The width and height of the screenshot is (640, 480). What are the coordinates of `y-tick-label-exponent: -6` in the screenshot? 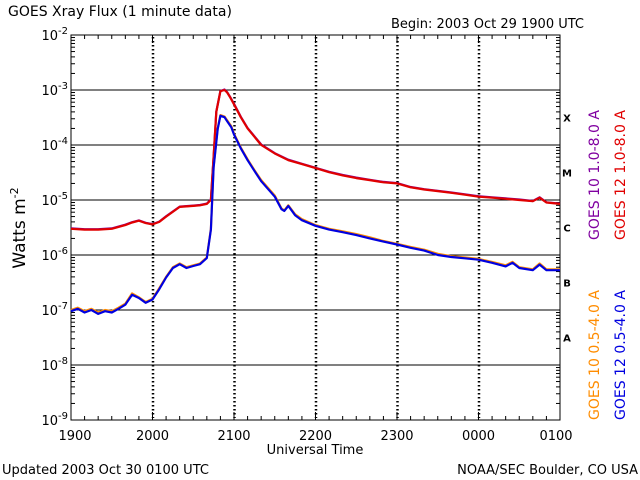 It's located at (63, 251).